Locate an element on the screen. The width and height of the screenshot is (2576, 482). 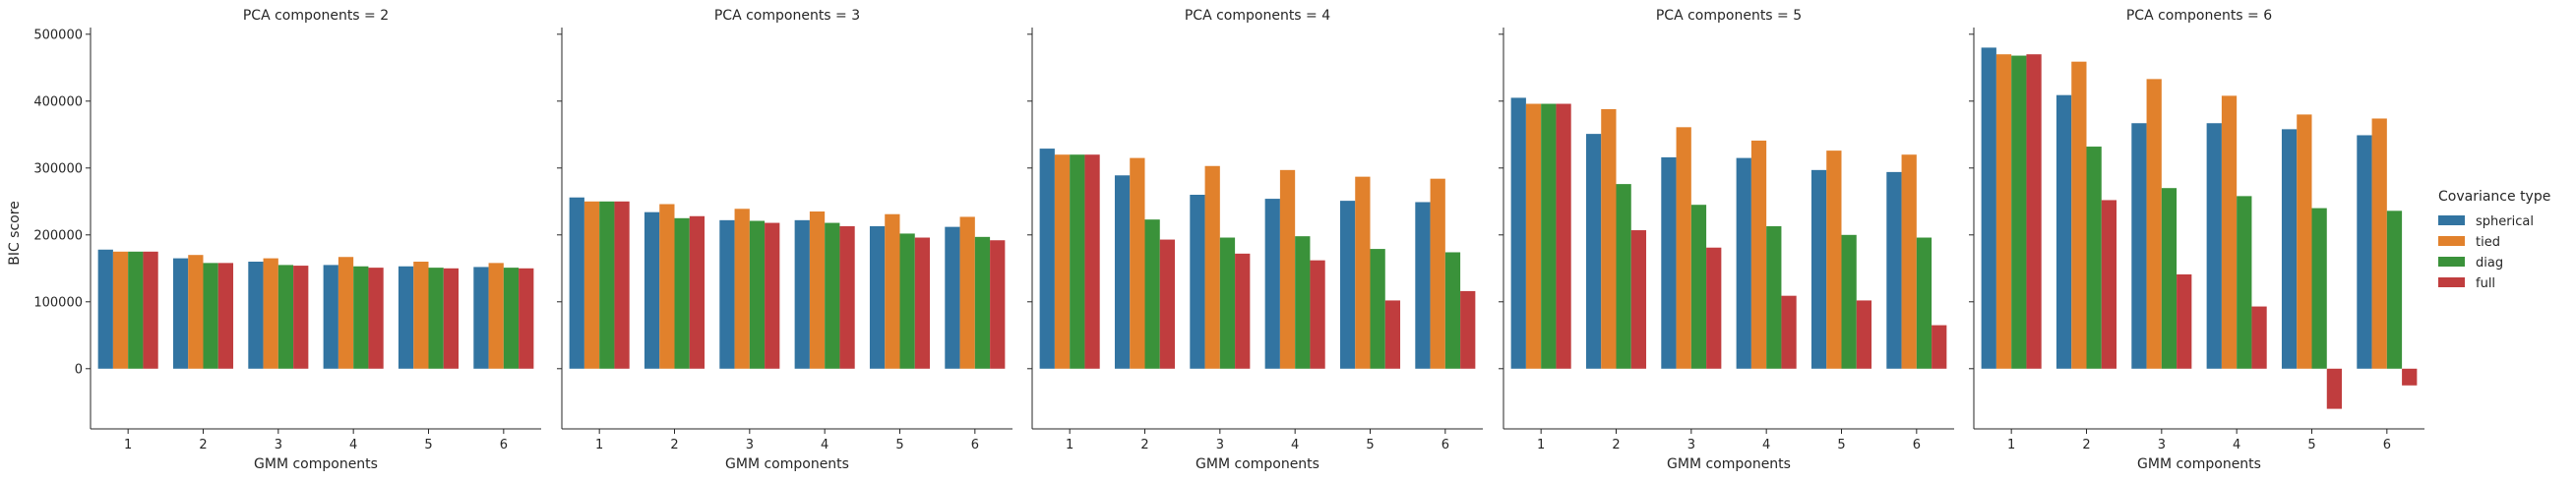
legend-items: spherical tied diag full is located at coordinates (2486, 252).